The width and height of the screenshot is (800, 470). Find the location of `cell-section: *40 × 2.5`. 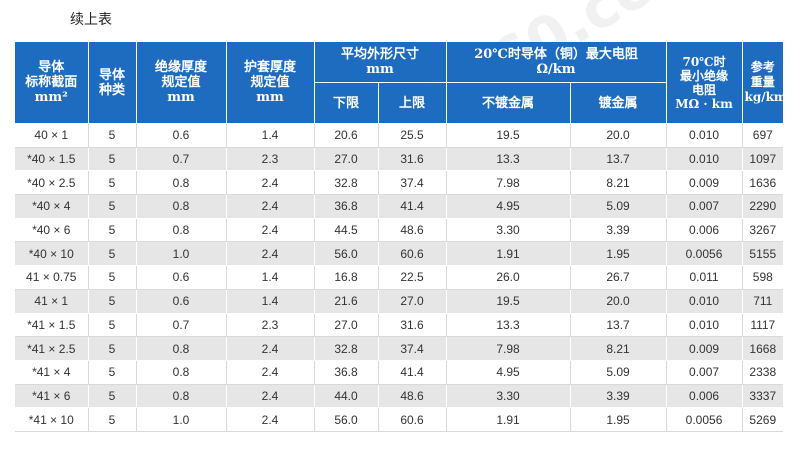

cell-section: *40 × 2.5 is located at coordinates (52, 183).